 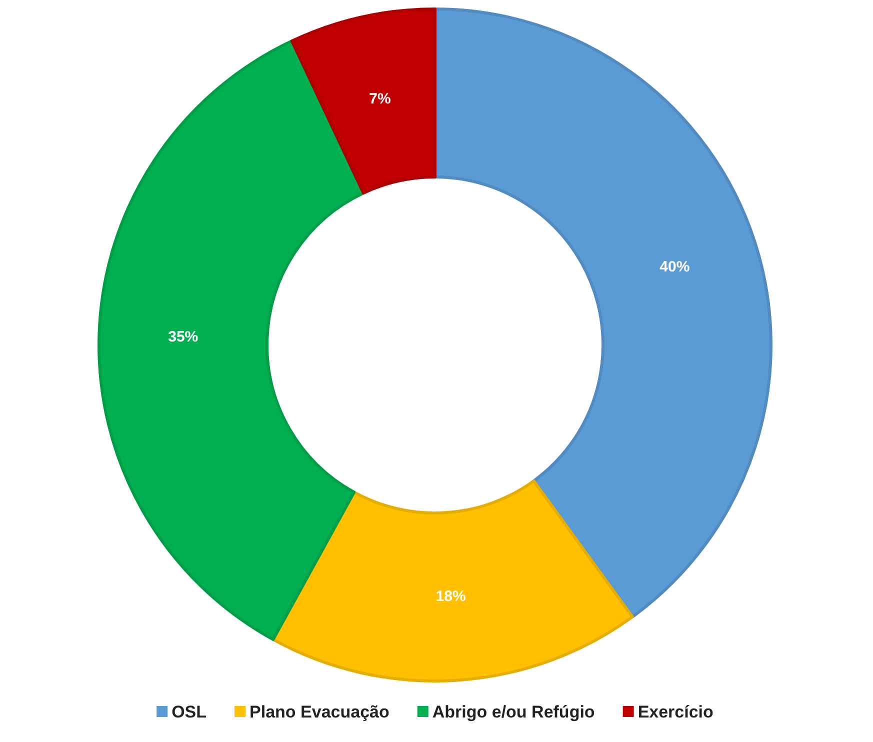 What do you see at coordinates (183, 337) in the screenshot?
I see `data-label: 35%` at bounding box center [183, 337].